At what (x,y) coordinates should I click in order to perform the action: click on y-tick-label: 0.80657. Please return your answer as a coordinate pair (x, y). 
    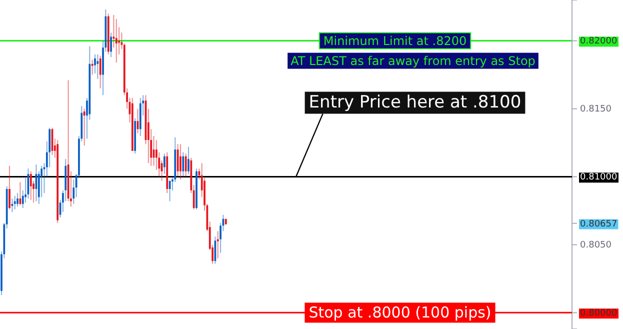
    Looking at the image, I should click on (599, 224).